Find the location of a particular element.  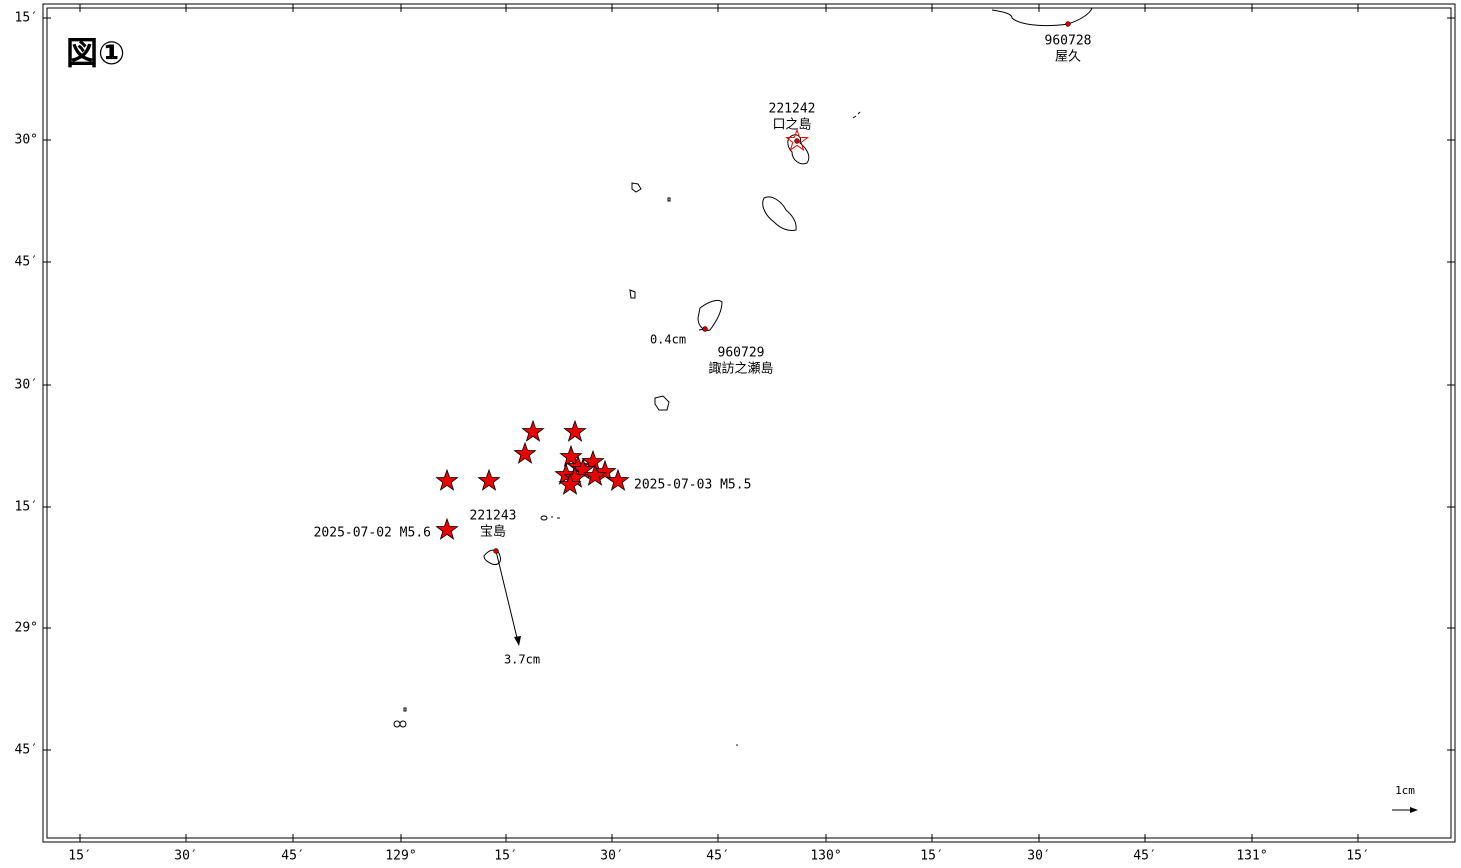

event-label: 2025-07-03 M5.5 is located at coordinates (692, 485).